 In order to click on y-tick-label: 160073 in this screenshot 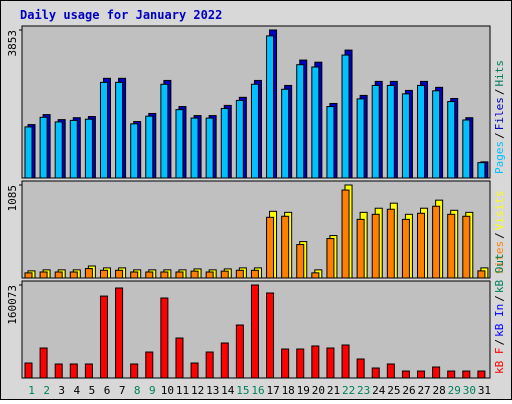, I will do `click(12, 305)`.